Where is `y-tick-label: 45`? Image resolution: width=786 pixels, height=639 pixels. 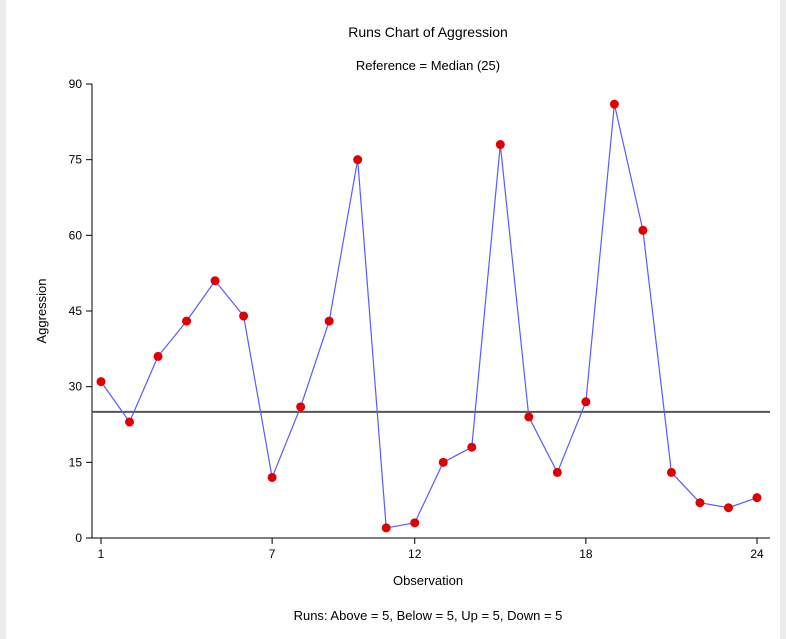
y-tick-label: 45 is located at coordinates (76, 311).